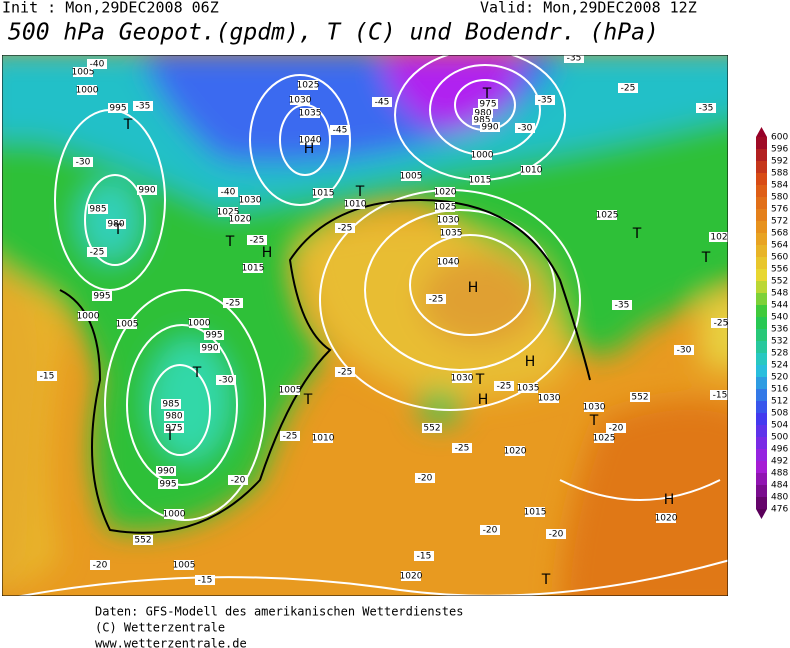 This screenshot has width=790, height=648. I want to click on contour-label: 990, so click(489, 128).